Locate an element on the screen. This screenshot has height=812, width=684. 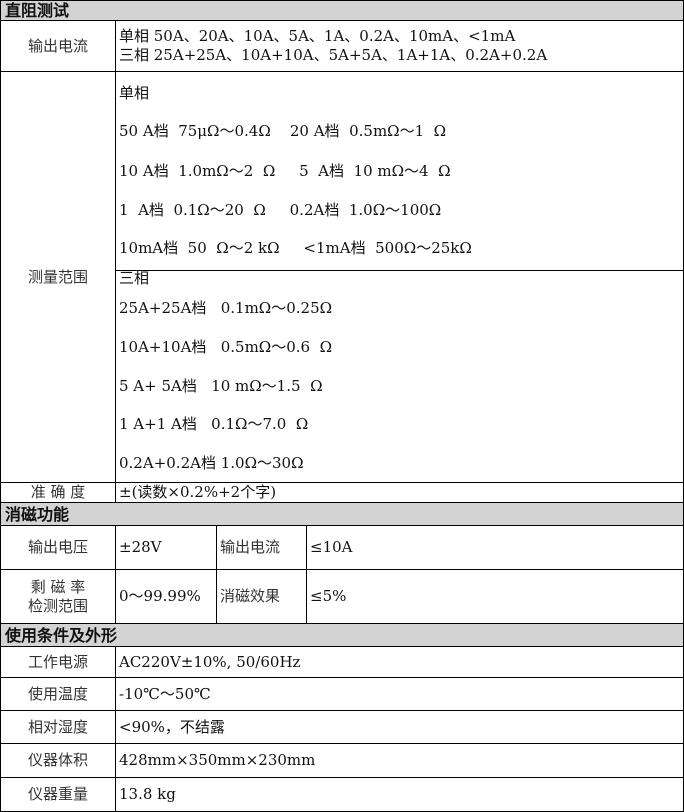
range-three-title: 三相 is located at coordinates (134, 278).